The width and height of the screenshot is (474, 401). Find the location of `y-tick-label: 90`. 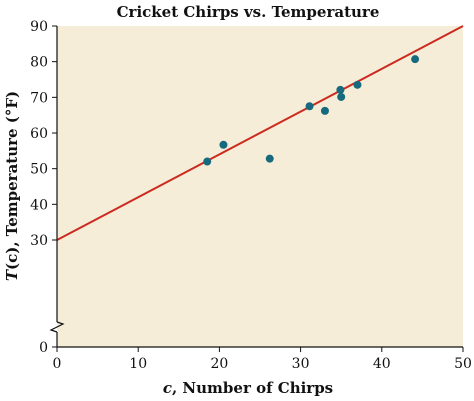

y-tick-label: 90 is located at coordinates (39, 27).